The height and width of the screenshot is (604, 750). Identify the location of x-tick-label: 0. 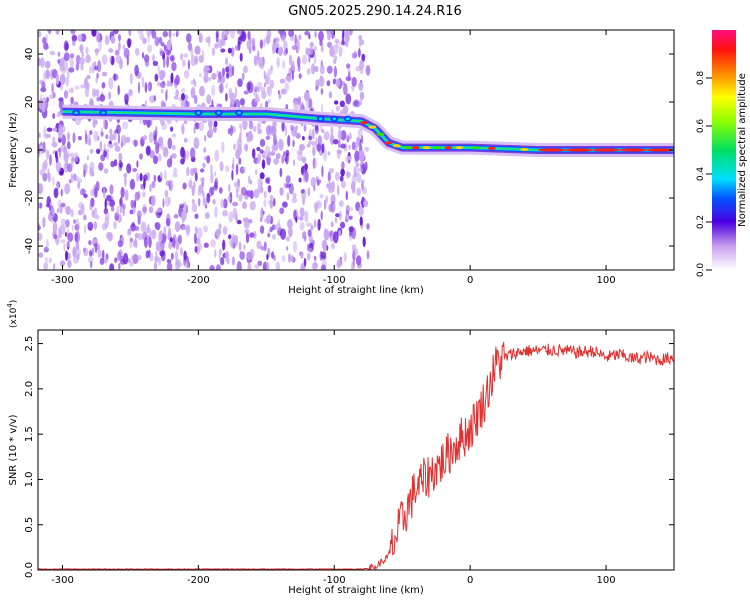
(470, 580).